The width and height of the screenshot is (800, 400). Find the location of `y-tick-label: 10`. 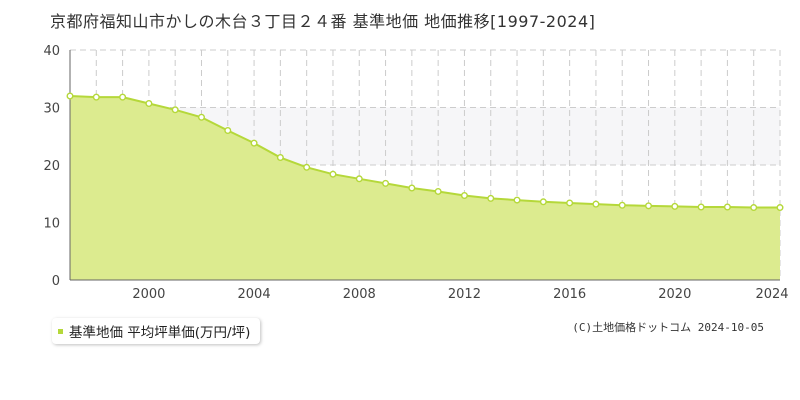

y-tick-label: 10 is located at coordinates (51, 224).